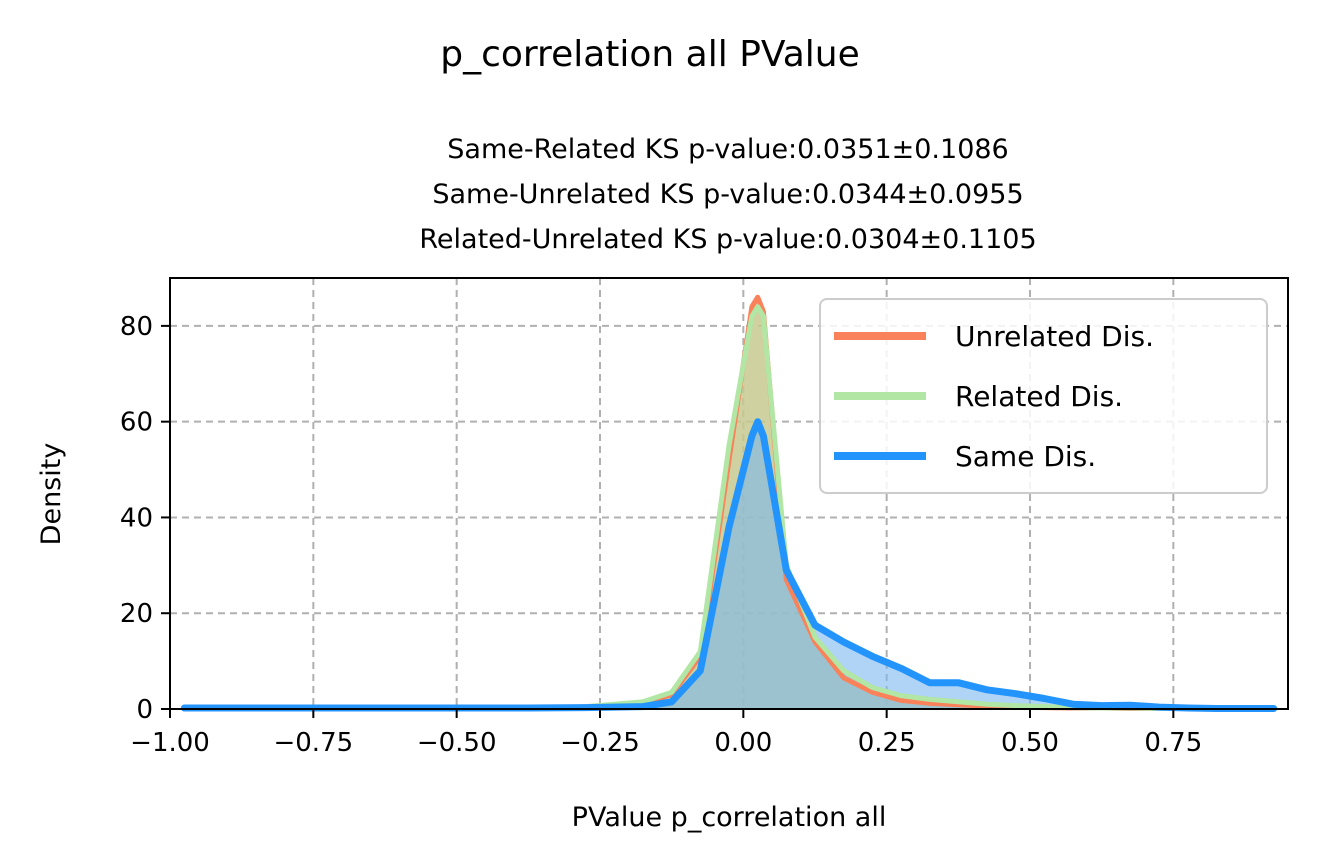 The width and height of the screenshot is (1317, 866). I want to click on x-tick-label-2: −0.50, so click(457, 743).